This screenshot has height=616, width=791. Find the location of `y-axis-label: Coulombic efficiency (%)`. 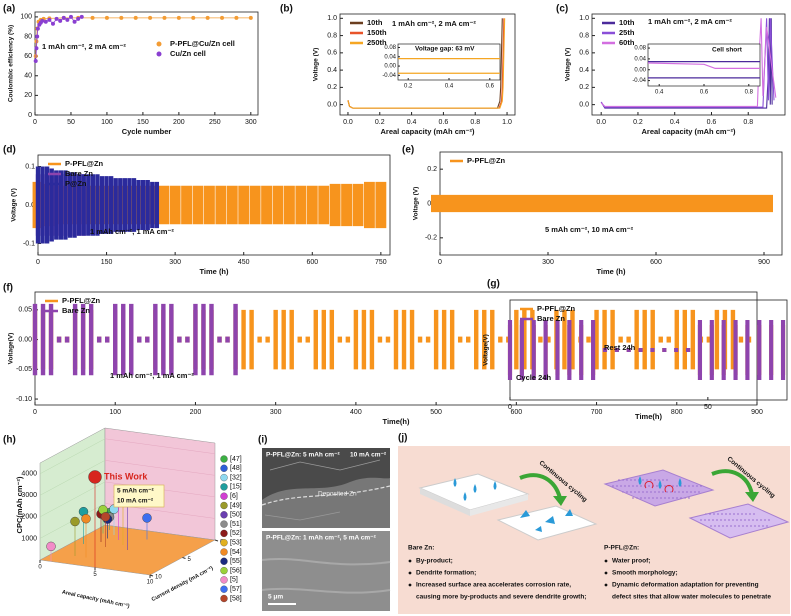

y-axis-label: Coulombic efficiency (%) is located at coordinates (11, 63).